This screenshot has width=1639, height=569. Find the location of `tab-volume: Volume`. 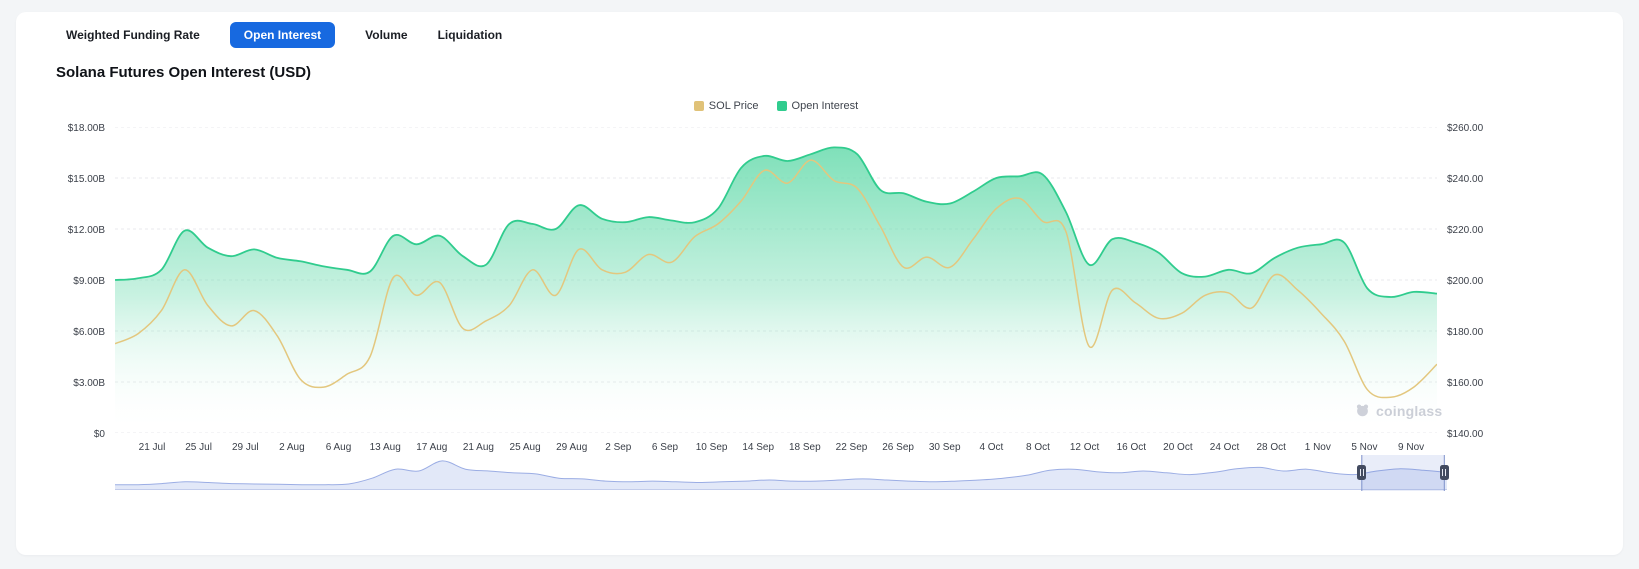

tab-volume: Volume is located at coordinates (386, 35).